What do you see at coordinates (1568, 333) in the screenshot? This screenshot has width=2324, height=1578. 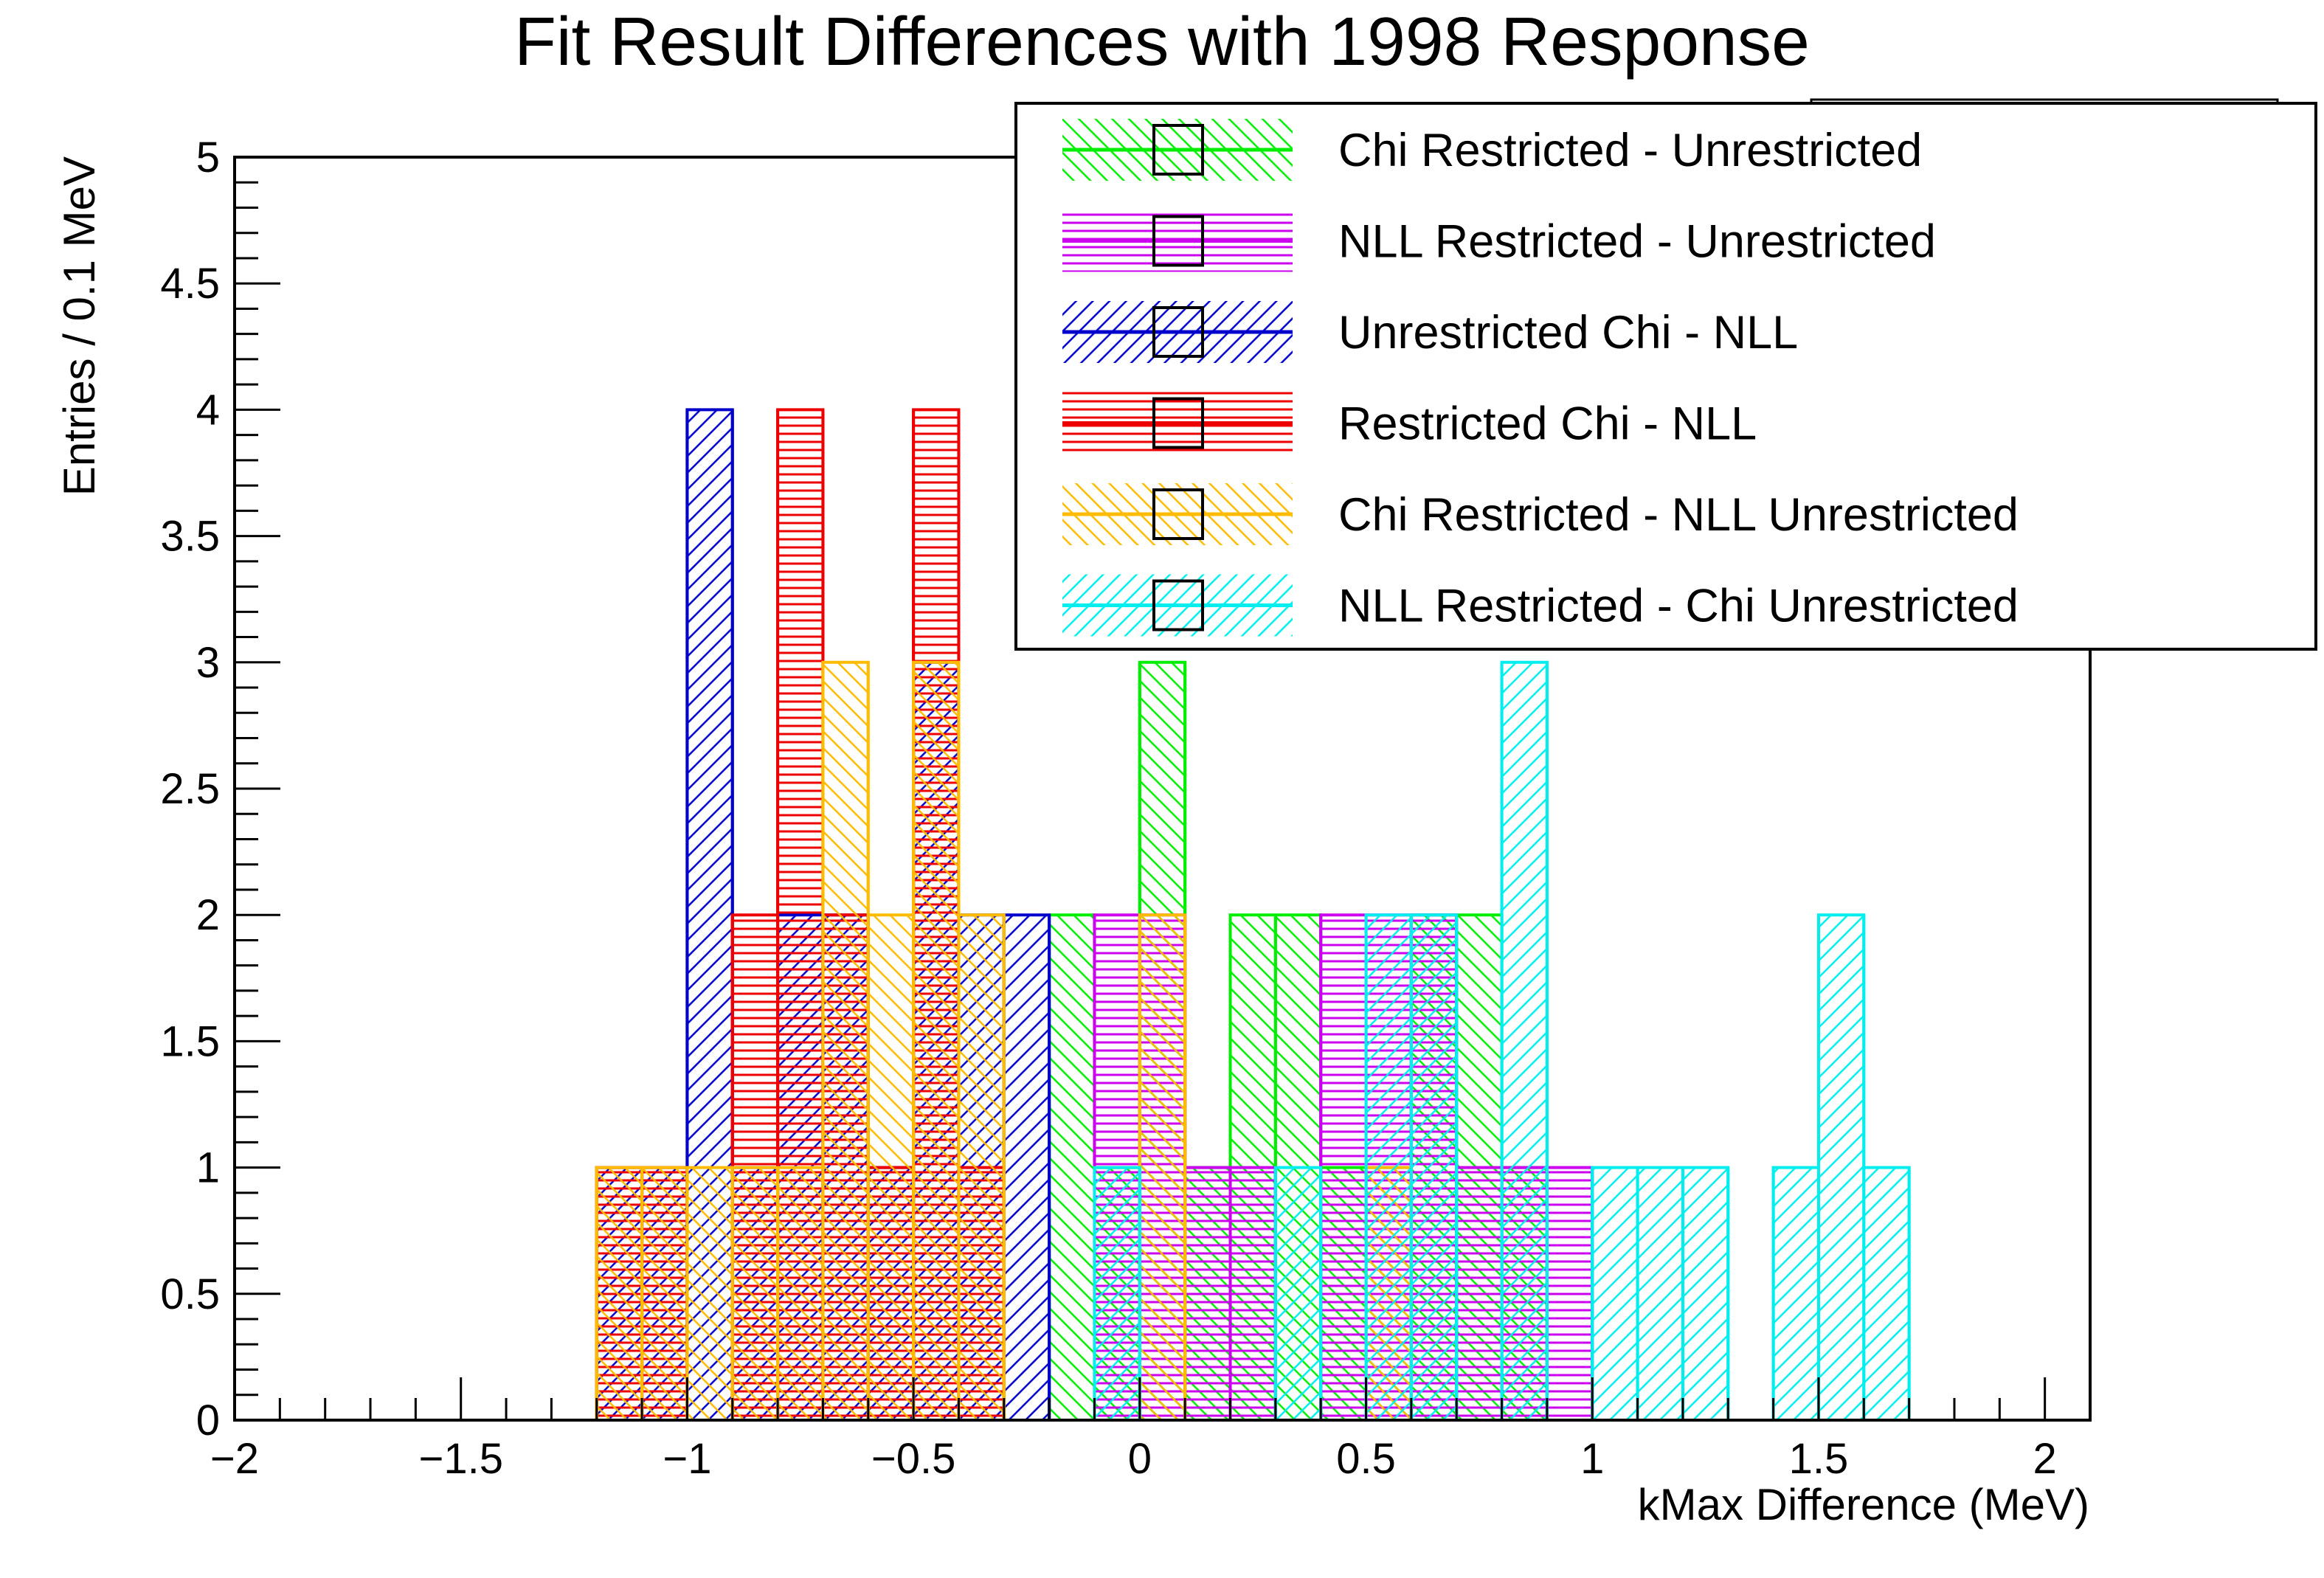 I see `legend-label: Unrestricted Chi - NLL` at bounding box center [1568, 333].